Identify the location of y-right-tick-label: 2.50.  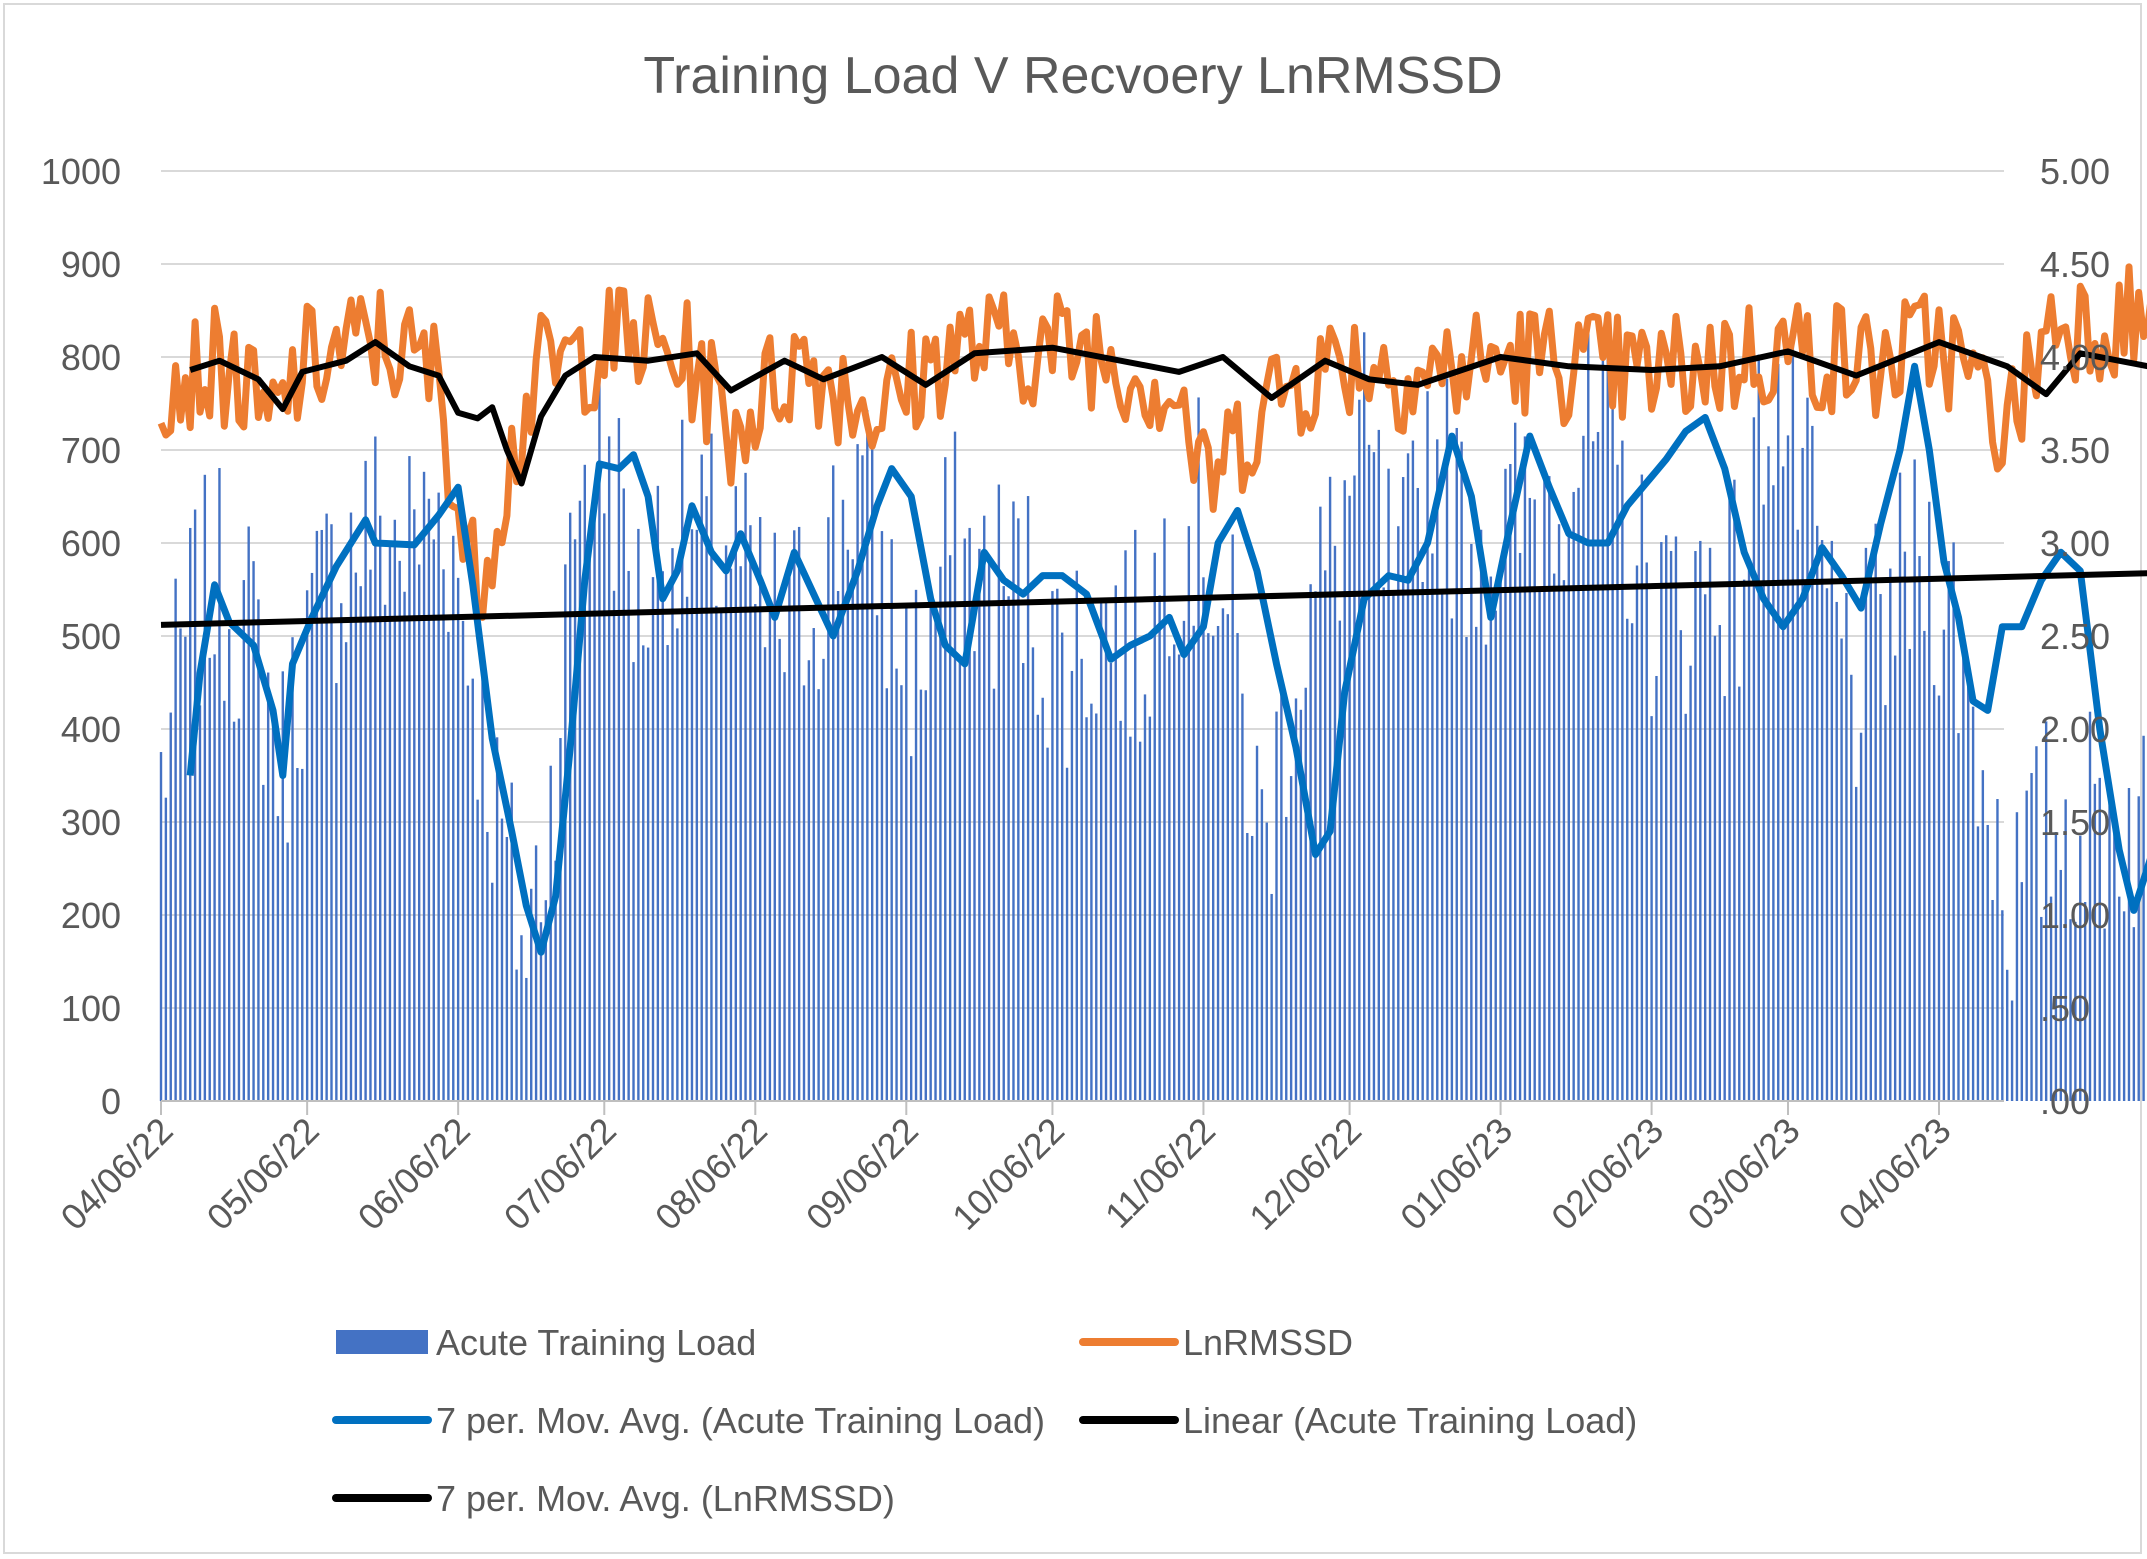
(2075, 636).